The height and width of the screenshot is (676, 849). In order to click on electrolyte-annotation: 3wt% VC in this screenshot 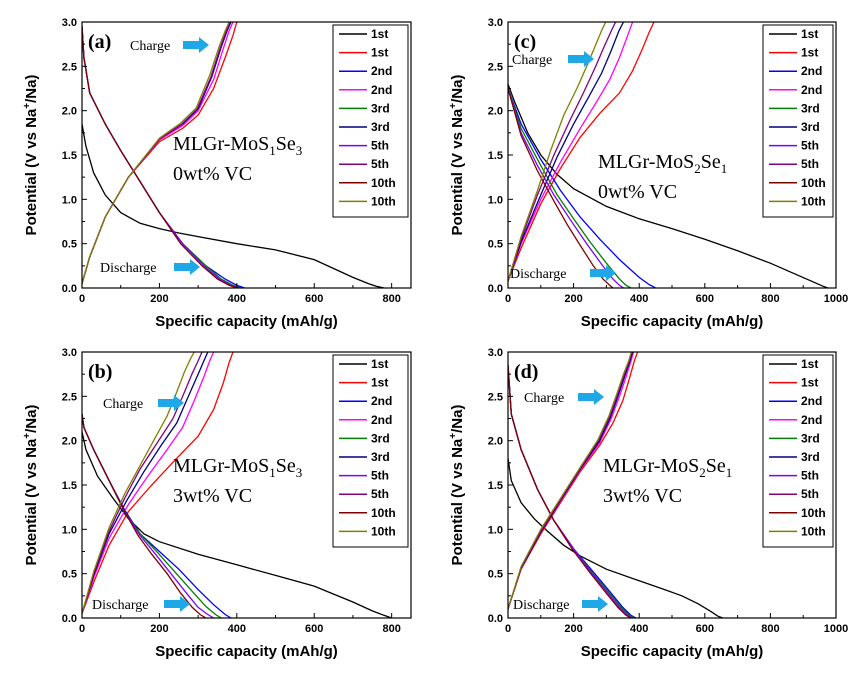, I will do `click(642, 496)`.